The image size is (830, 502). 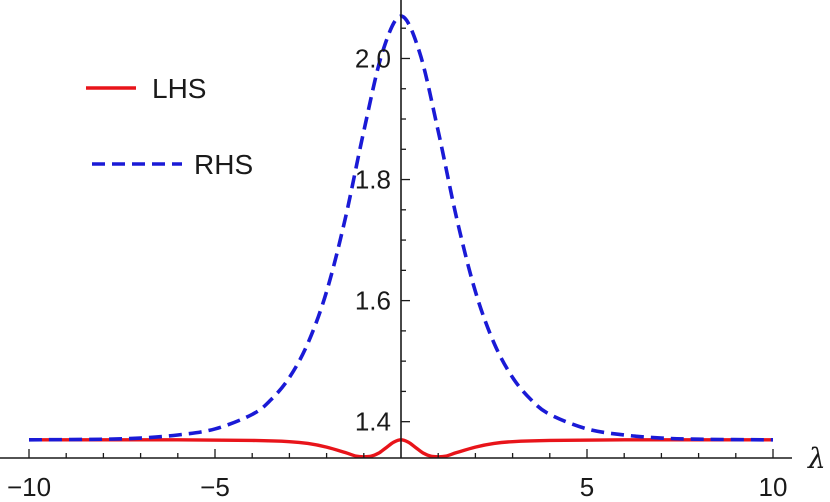 I want to click on x-tick-label: −5, so click(x=215, y=487).